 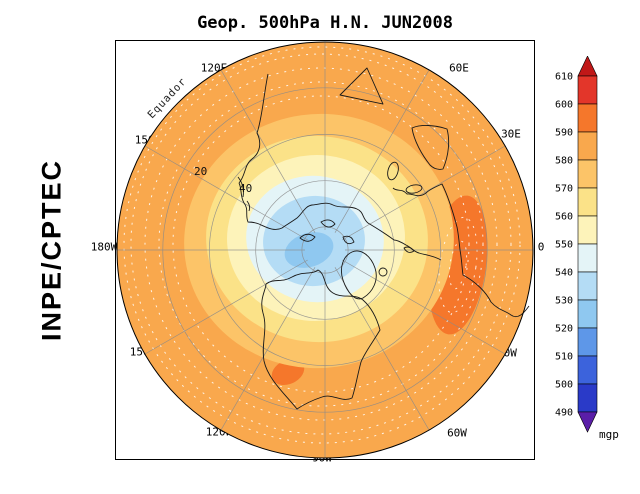 What do you see at coordinates (564, 273) in the screenshot?
I see `colorbar-tick-label: 540` at bounding box center [564, 273].